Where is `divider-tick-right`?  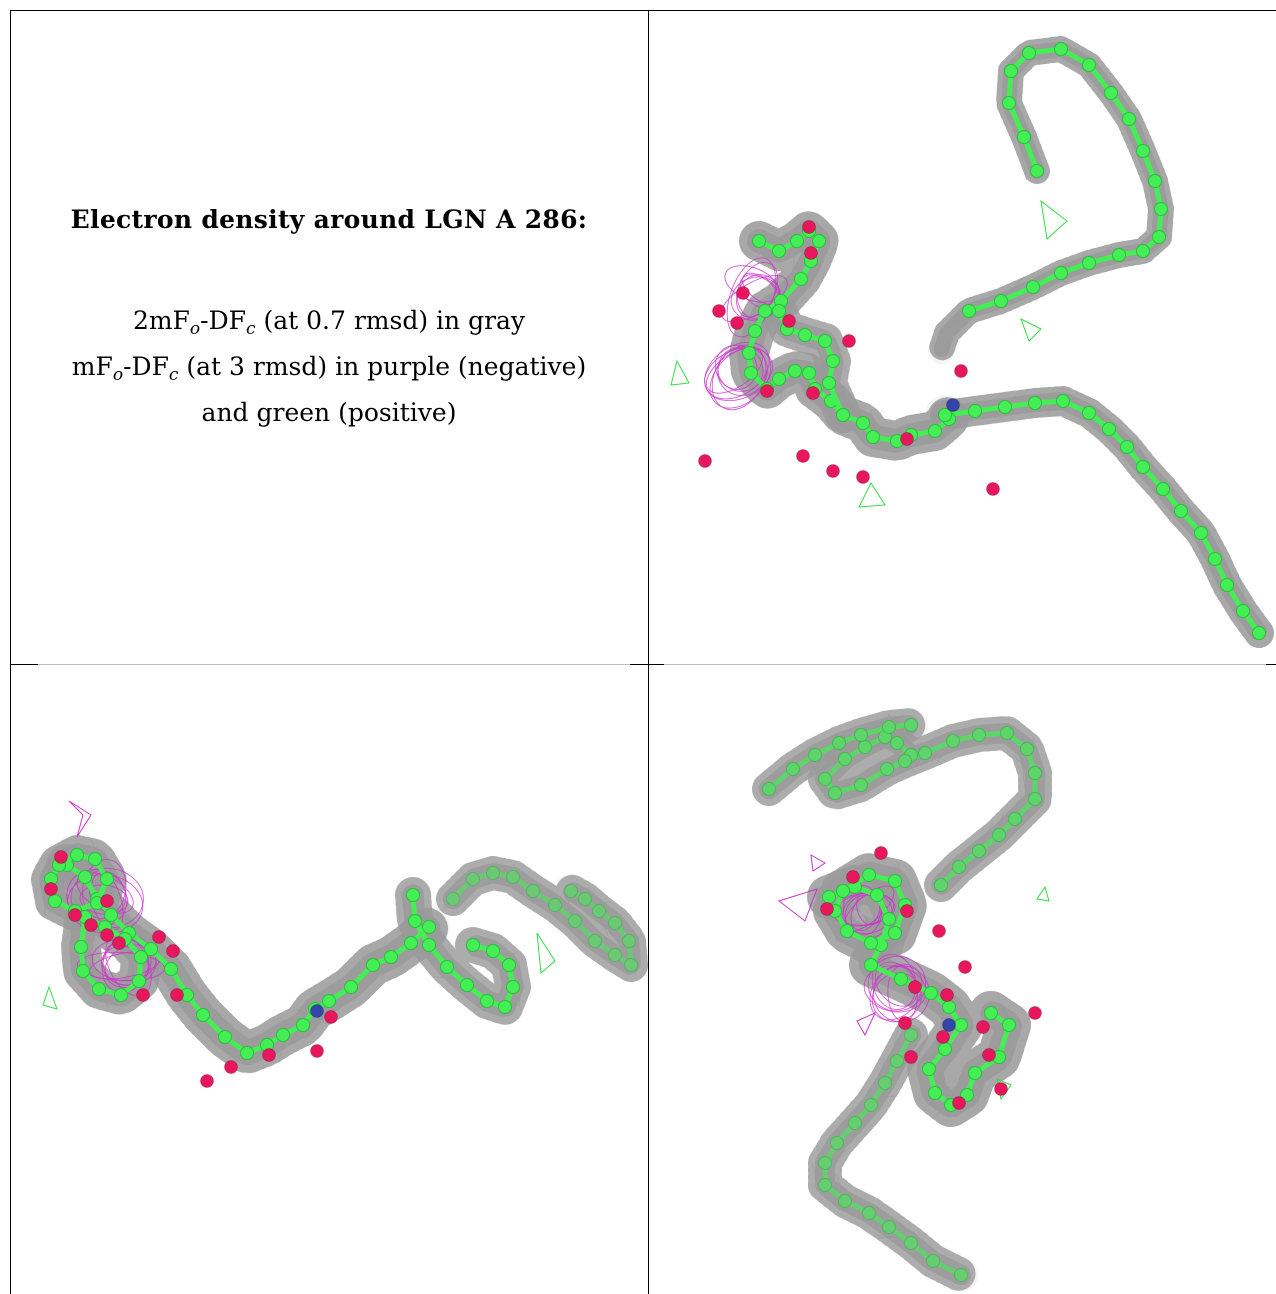
divider-tick-right is located at coordinates (1271, 664).